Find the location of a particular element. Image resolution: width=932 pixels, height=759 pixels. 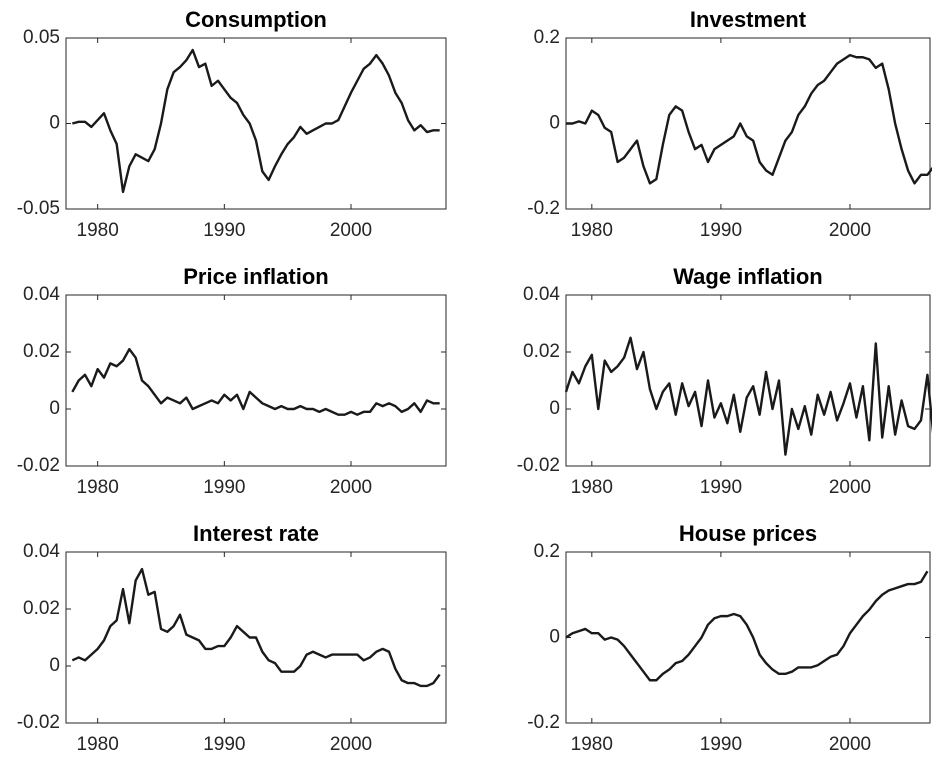

chart-title: Interest rate is located at coordinates (256, 533).